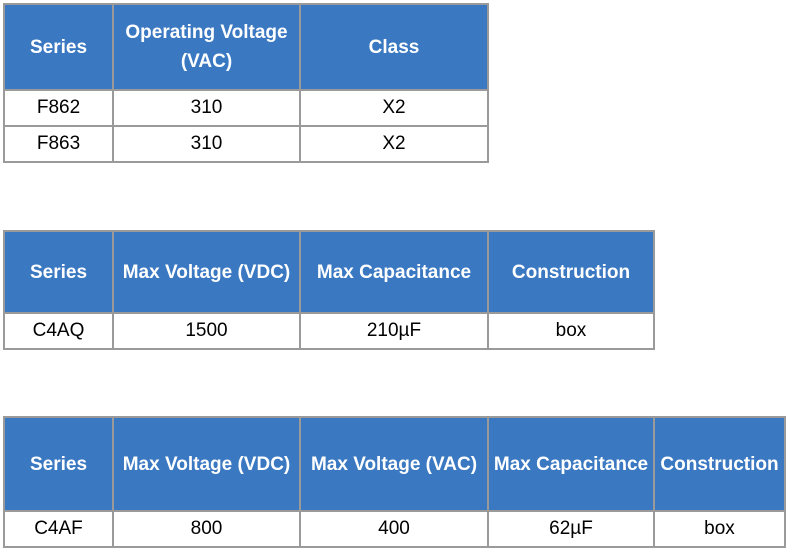  What do you see at coordinates (58, 529) in the screenshot?
I see `cell-series: C4AF` at bounding box center [58, 529].